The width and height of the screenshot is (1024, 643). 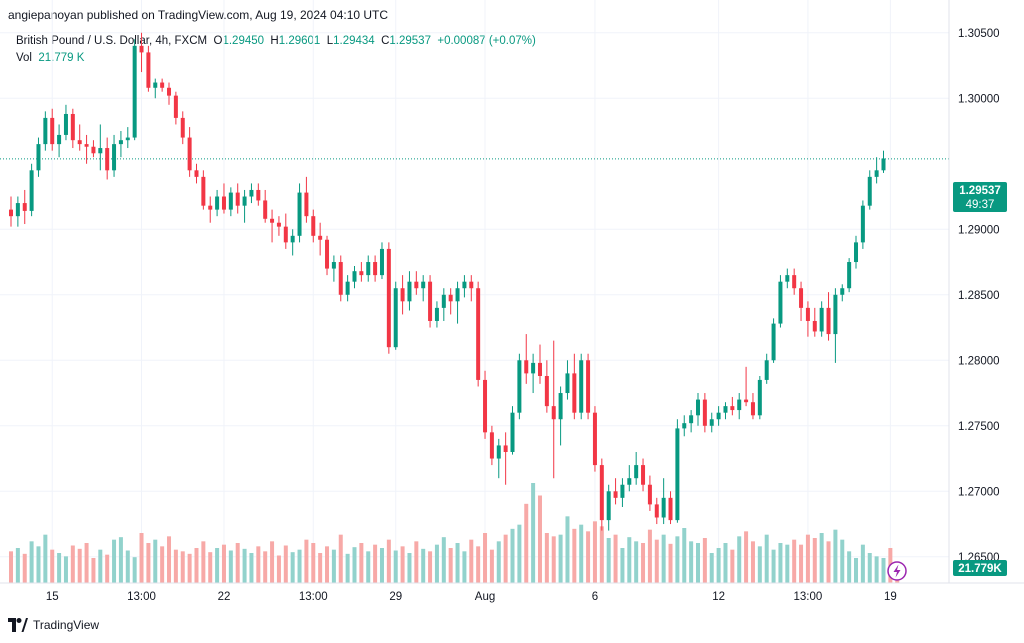 What do you see at coordinates (980, 191) in the screenshot?
I see `last-price-label: 1.29537` at bounding box center [980, 191].